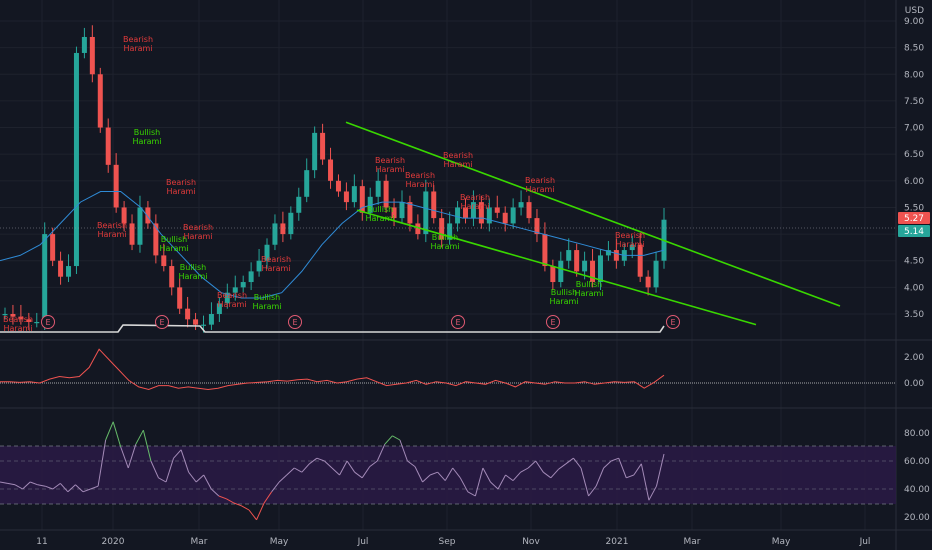 This screenshot has height=550, width=932. I want to click on time-tick: 2020, so click(113, 542).